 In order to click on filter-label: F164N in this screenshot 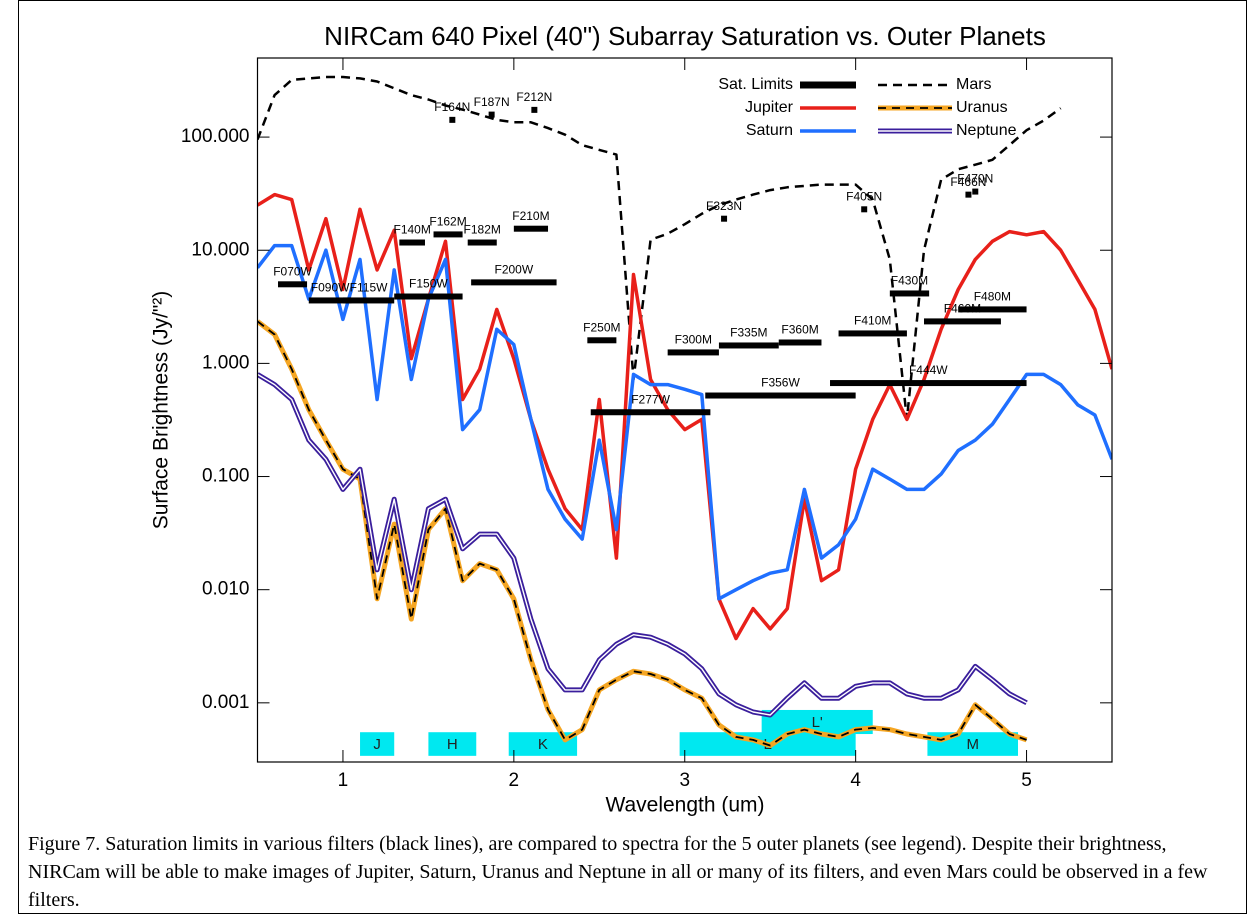, I will do `click(452, 107)`.